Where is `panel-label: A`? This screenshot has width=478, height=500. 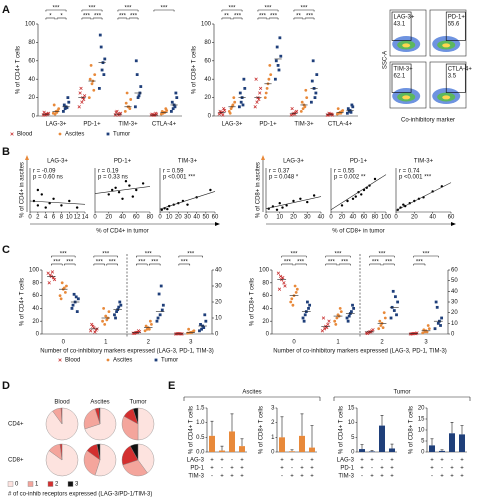
panel-label: A is located at coordinates (6, 10).